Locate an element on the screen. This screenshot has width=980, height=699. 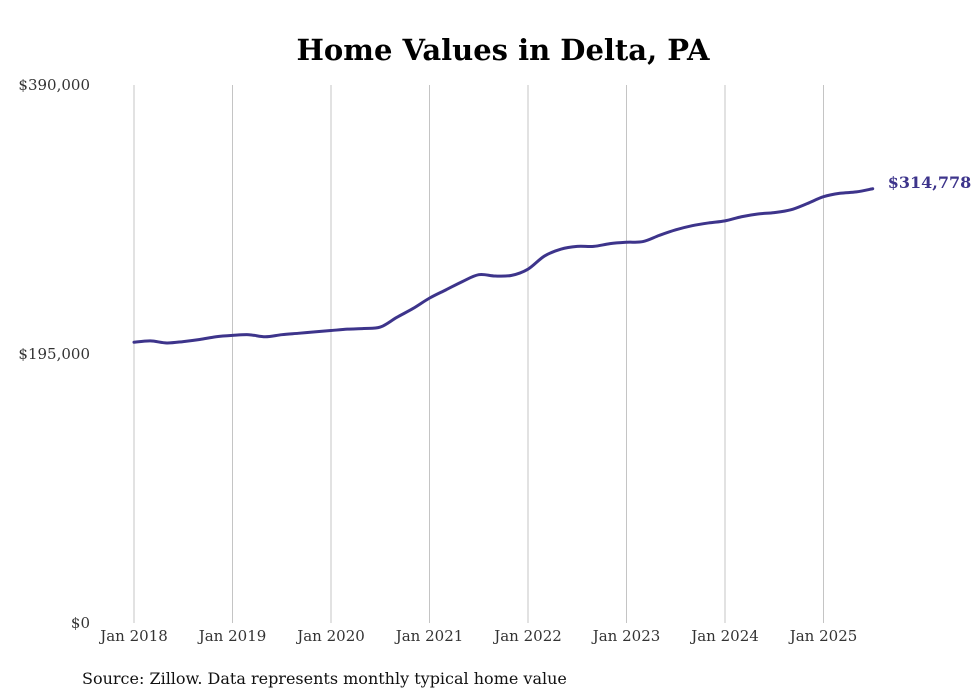
end-value-label: $314,778 is located at coordinates (930, 182).